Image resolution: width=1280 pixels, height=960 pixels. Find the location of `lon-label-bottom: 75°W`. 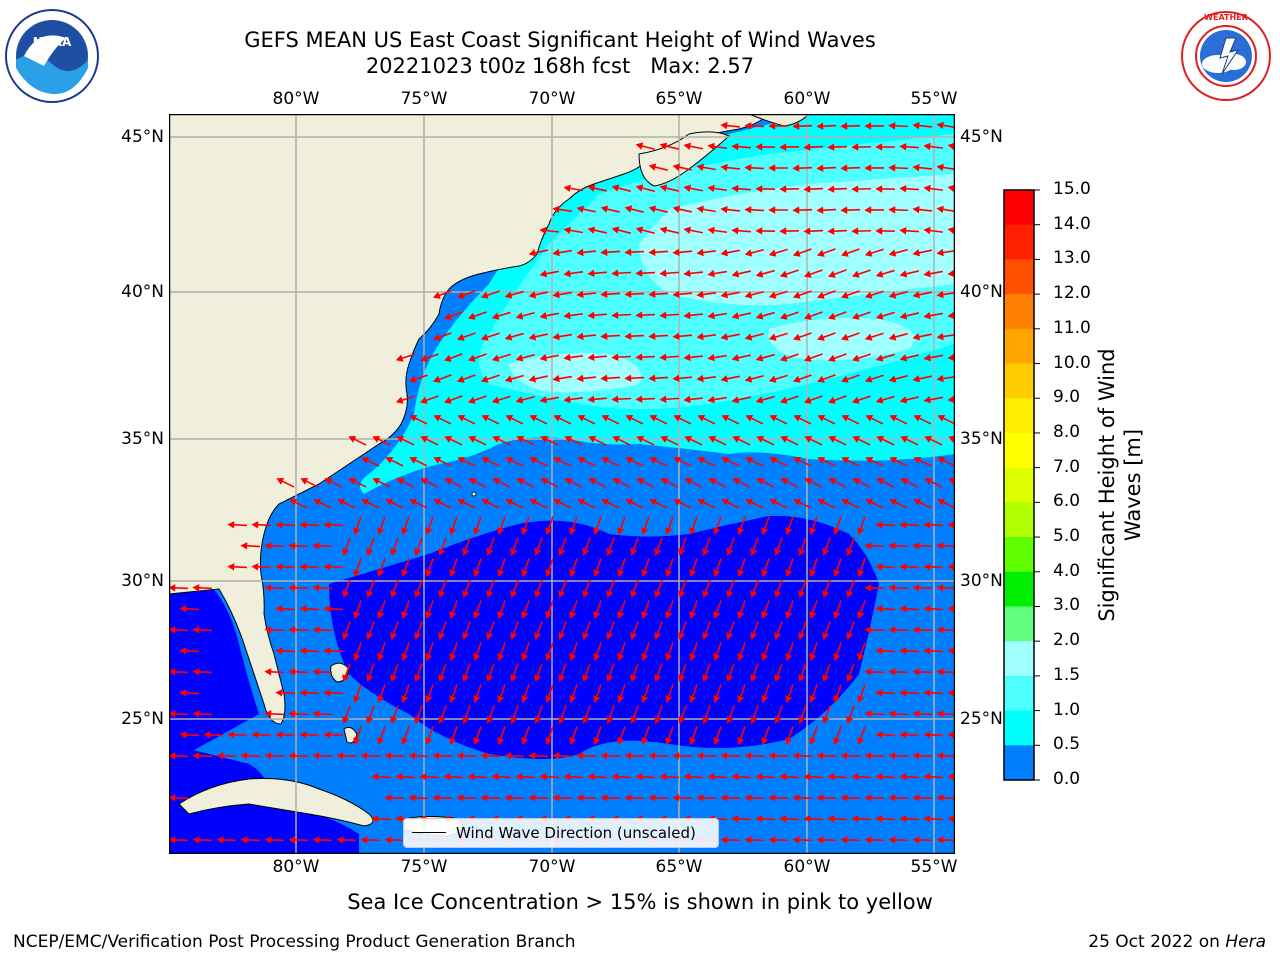

lon-label-bottom: 75°W is located at coordinates (424, 867).